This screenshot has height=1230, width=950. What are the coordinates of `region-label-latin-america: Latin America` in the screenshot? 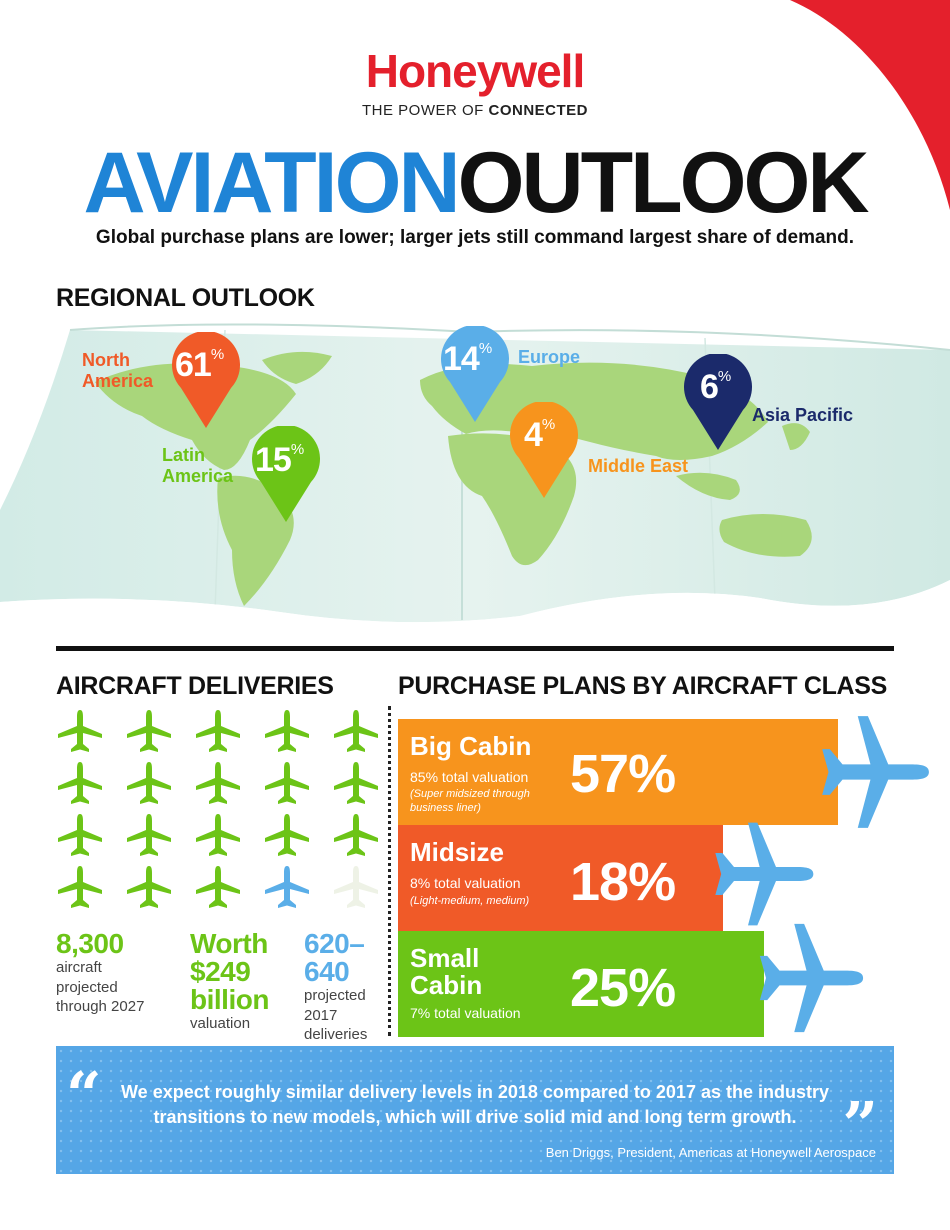 It's located at (197, 465).